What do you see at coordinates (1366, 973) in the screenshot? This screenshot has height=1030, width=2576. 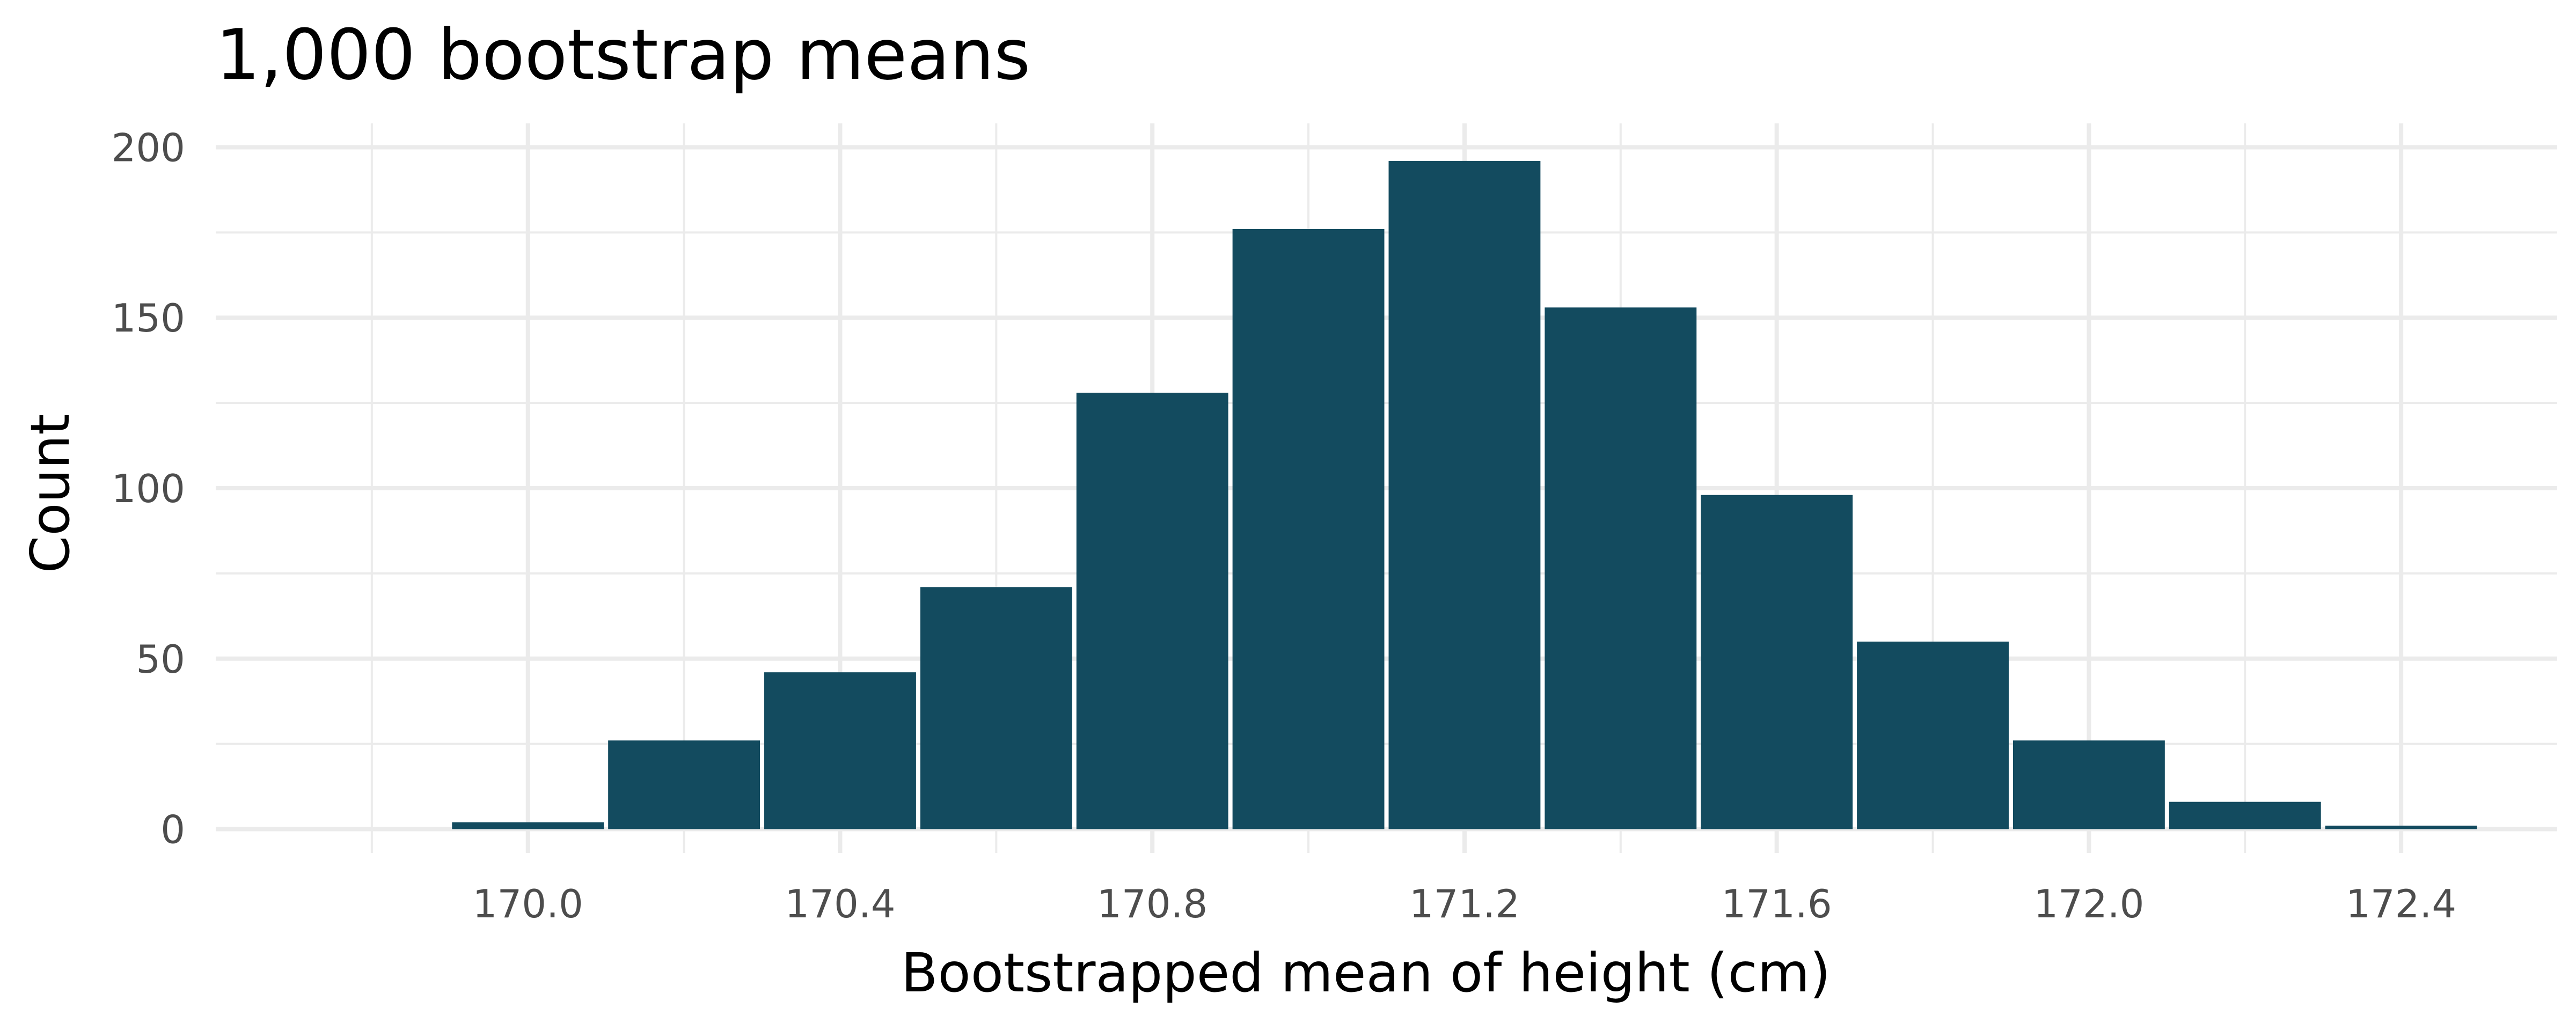 I see `x-axis-title: Bootstrapped mean of height (cm)` at bounding box center [1366, 973].